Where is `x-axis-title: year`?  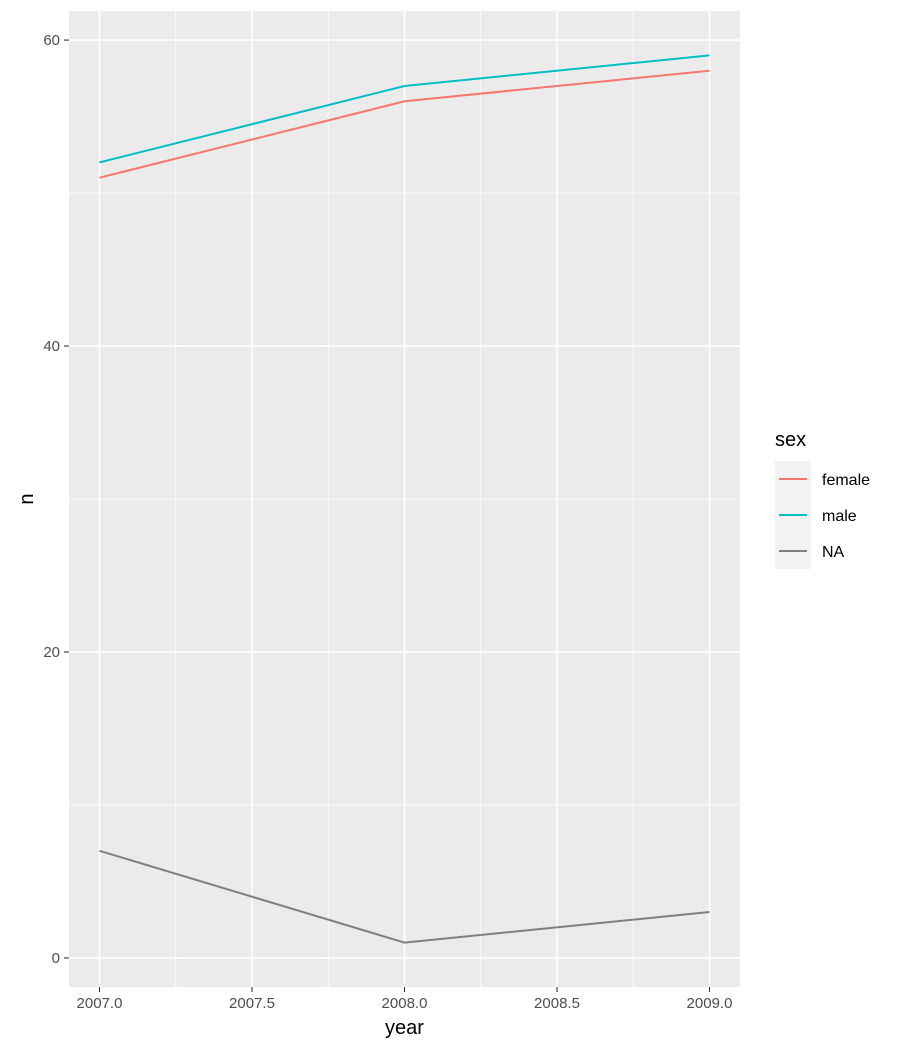 x-axis-title: year is located at coordinates (404, 1028).